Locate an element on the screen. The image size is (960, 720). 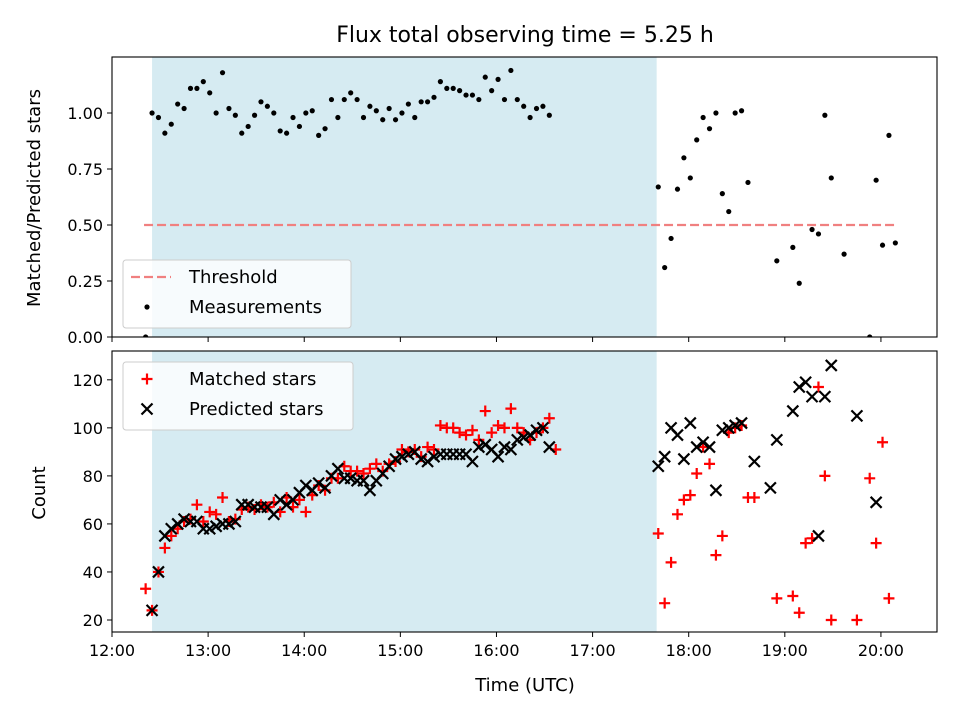
y-tick-label: 100 is located at coordinates (87, 428).